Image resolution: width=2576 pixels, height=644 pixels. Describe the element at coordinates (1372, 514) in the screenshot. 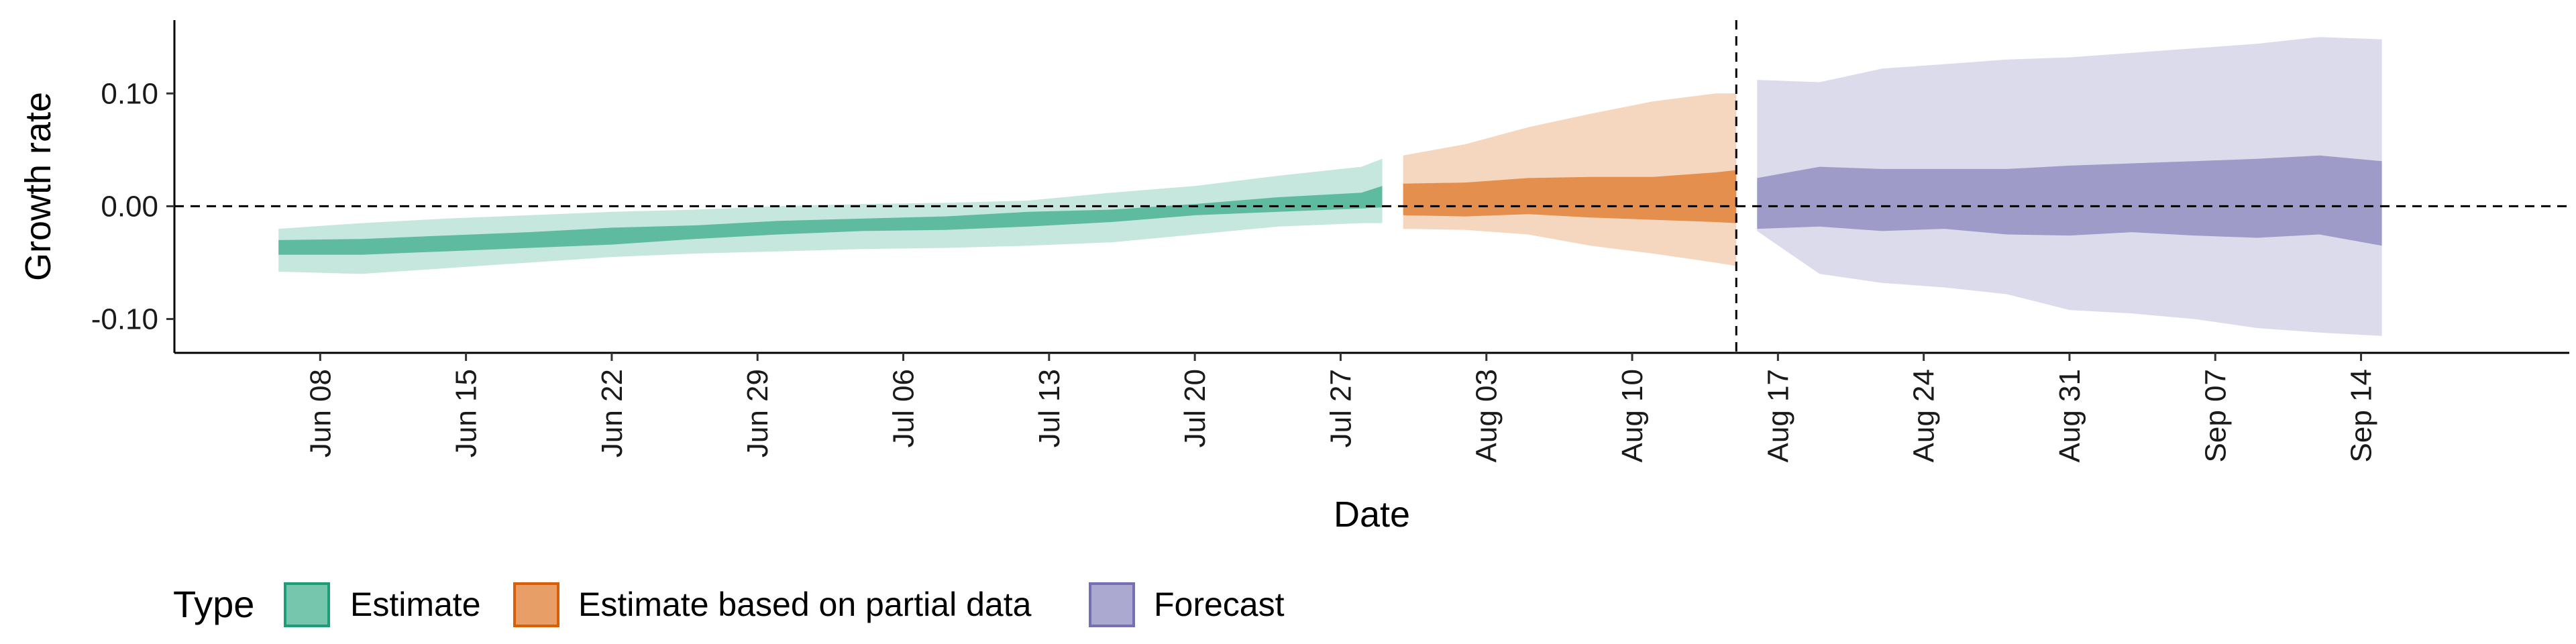

I see `x-axis-title: Date` at that location.